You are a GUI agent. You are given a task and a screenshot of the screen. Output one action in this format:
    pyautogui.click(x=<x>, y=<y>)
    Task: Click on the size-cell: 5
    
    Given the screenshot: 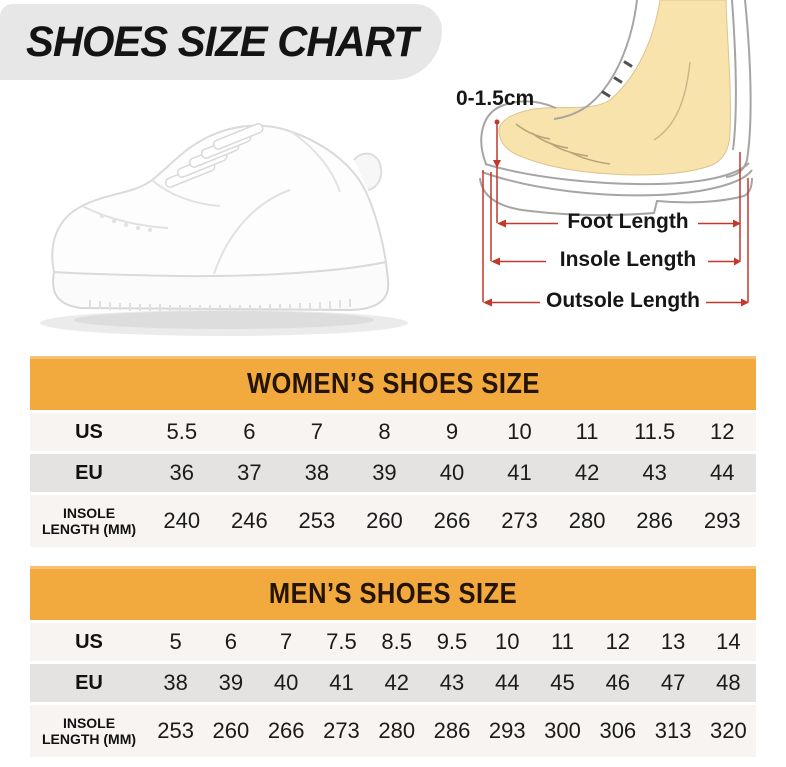 What is the action you would take?
    pyautogui.click(x=175, y=641)
    